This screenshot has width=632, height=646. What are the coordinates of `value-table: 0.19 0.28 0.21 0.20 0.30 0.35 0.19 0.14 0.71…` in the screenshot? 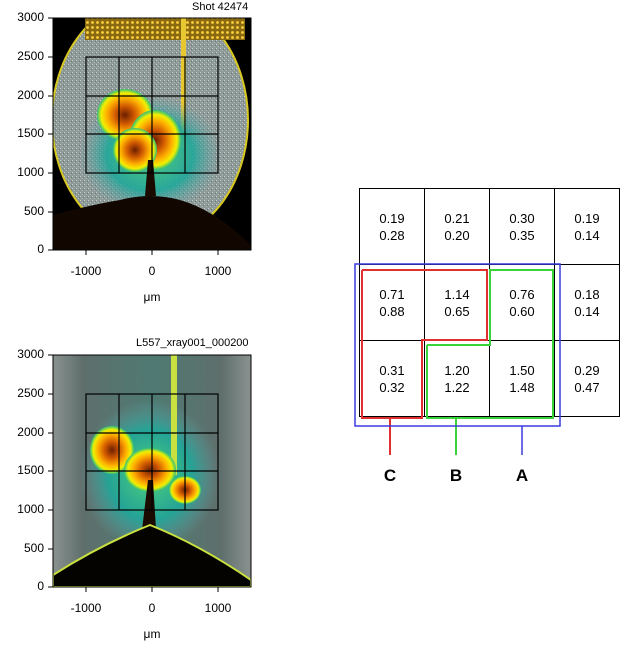 It's located at (489, 302).